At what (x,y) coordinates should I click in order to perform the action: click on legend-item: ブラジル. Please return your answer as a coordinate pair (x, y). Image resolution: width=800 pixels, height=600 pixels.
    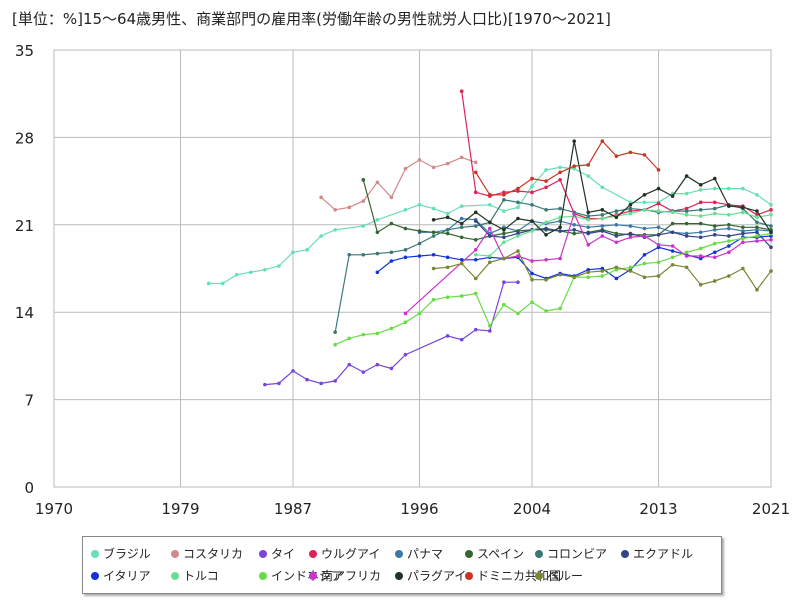
    Looking at the image, I should click on (121, 553).